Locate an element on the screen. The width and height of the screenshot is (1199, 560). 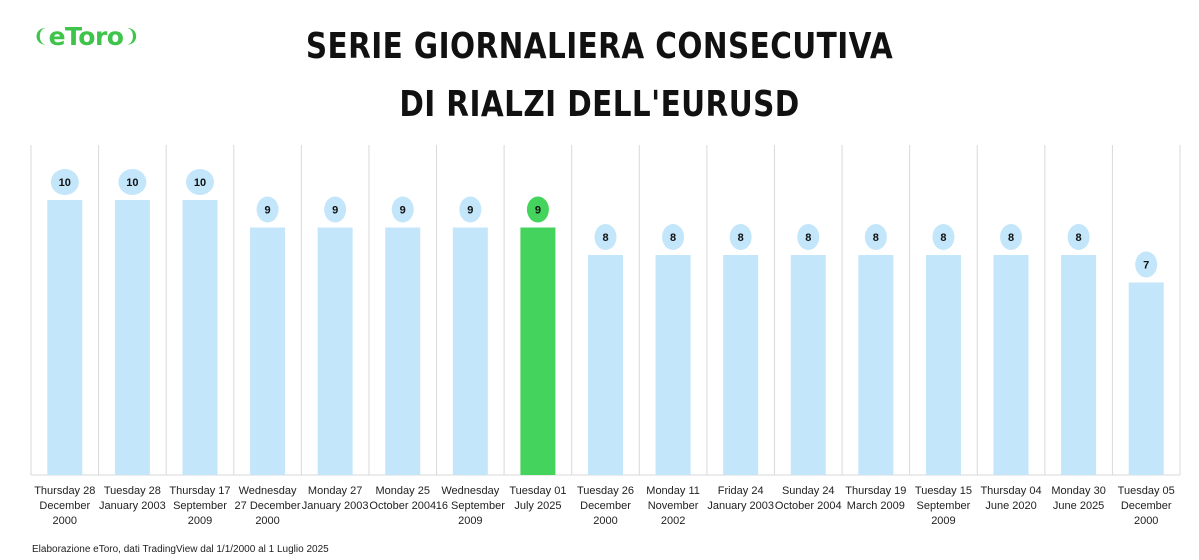
chart-title-line-2: DI RIALZI DELL'EURUSD is located at coordinates (599, 104).